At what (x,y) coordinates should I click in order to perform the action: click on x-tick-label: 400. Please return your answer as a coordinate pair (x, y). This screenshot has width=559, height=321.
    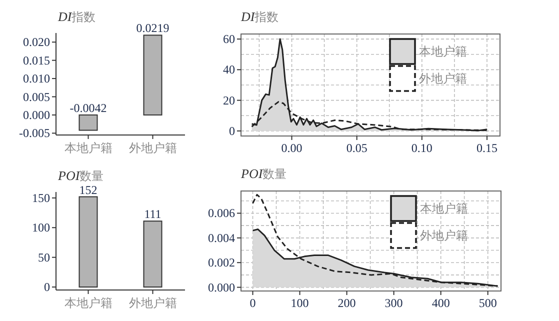
    Looking at the image, I should click on (441, 303).